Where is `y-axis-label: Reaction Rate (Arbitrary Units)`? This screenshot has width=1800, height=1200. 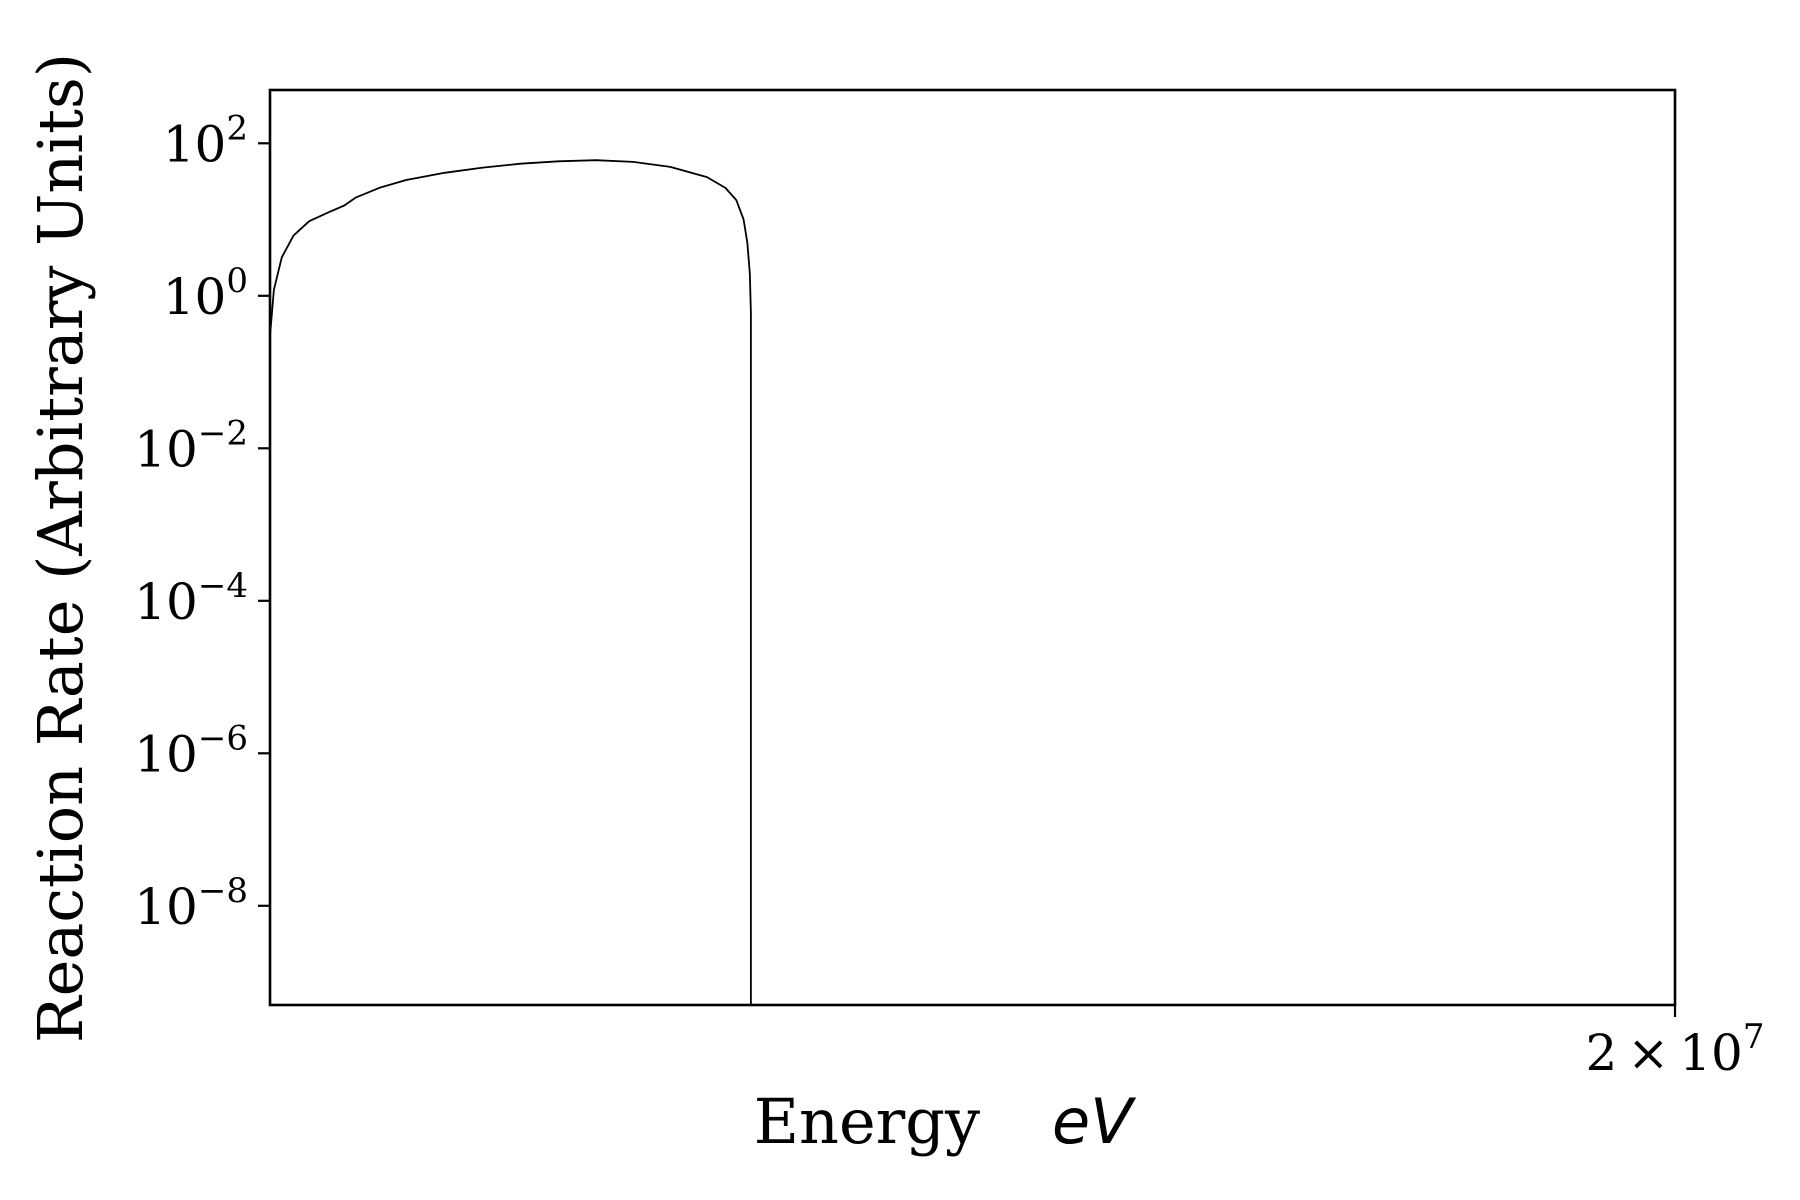
y-axis-label: Reaction Rate (Arbitrary Units) is located at coordinates (60, 548).